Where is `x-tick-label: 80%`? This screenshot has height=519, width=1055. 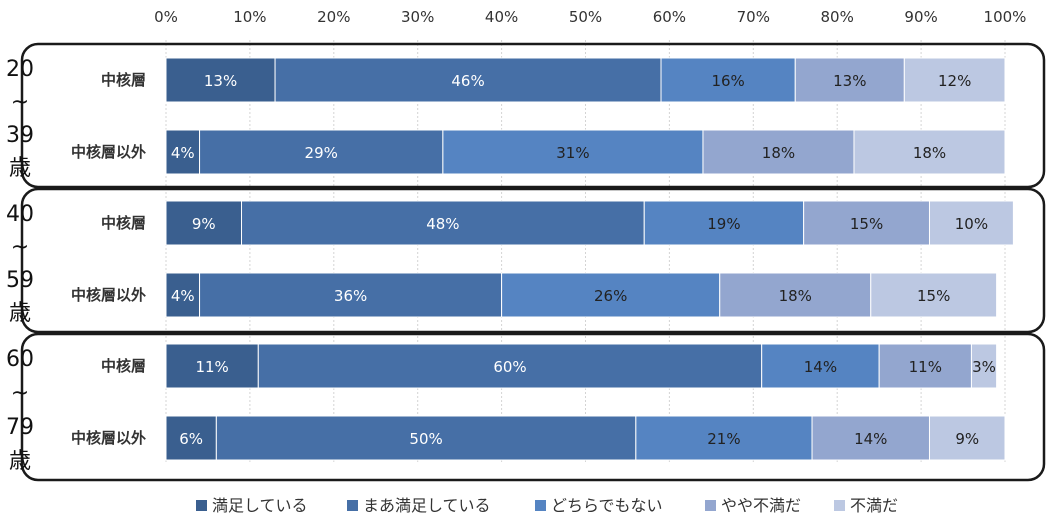
x-tick-label: 80% is located at coordinates (837, 17).